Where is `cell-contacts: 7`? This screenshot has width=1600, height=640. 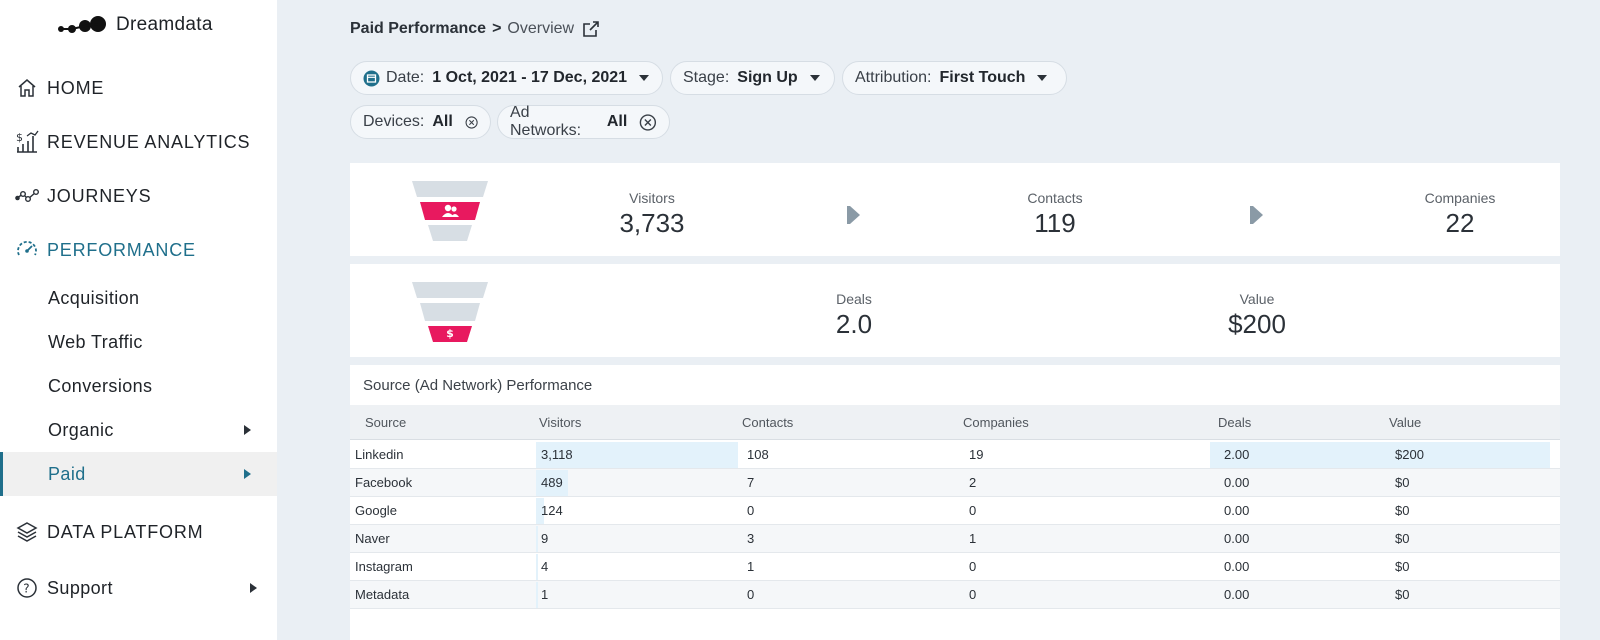 cell-contacts: 7 is located at coordinates (751, 482).